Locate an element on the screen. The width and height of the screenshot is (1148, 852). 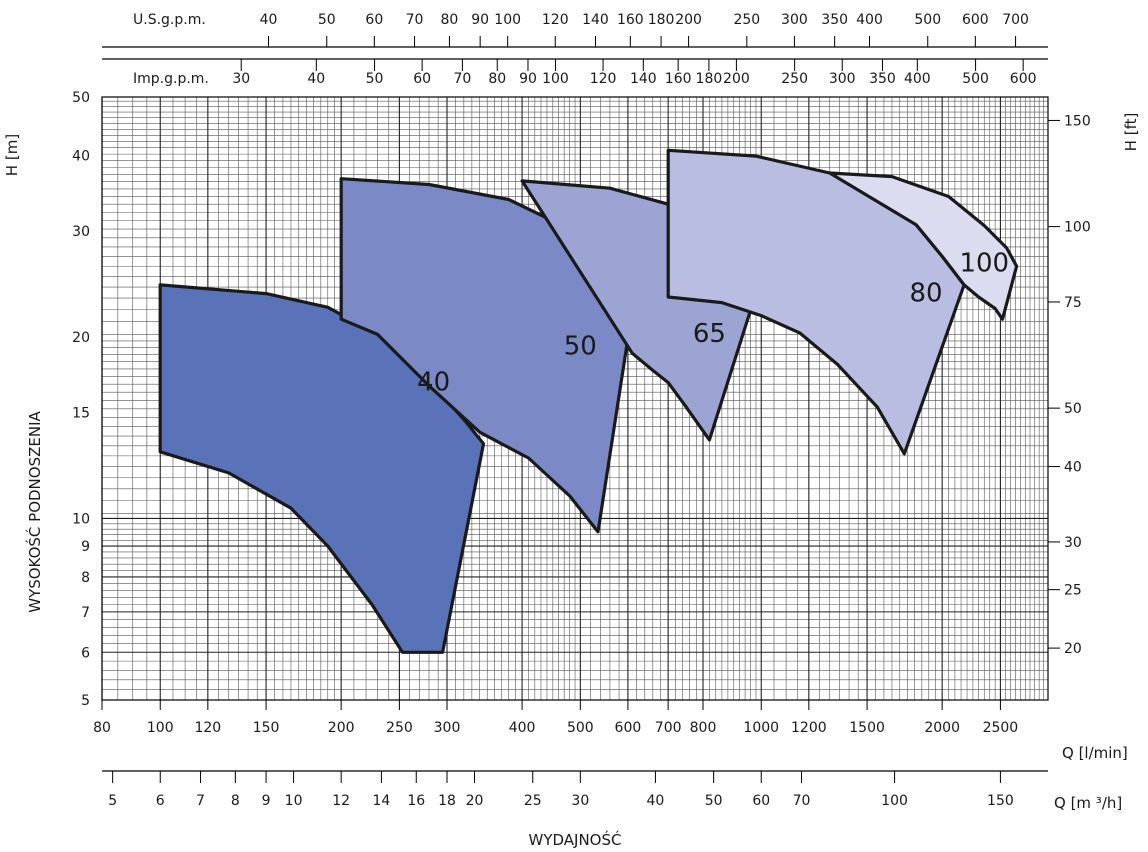
us-gpm-tick-label: 120 is located at coordinates (555, 20).